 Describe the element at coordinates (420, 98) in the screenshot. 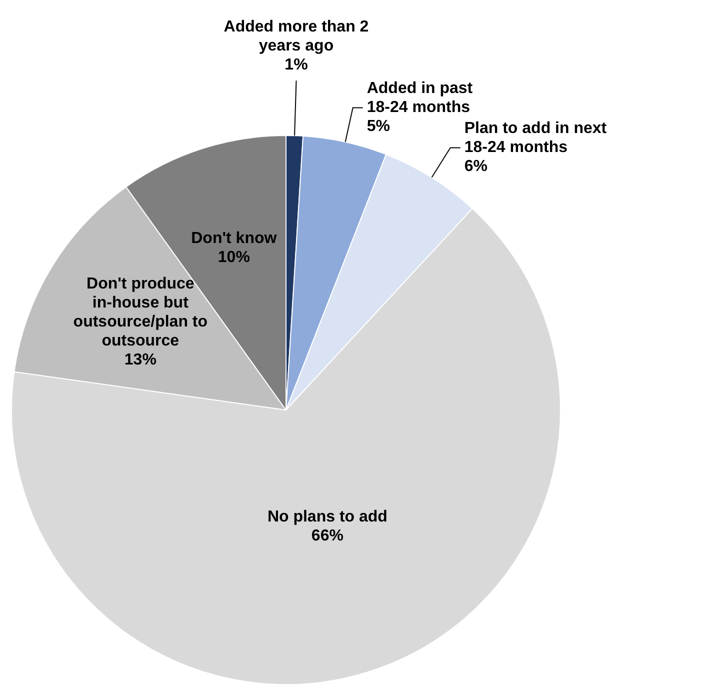

I see `slice-label: Added in past 18-24 months` at that location.